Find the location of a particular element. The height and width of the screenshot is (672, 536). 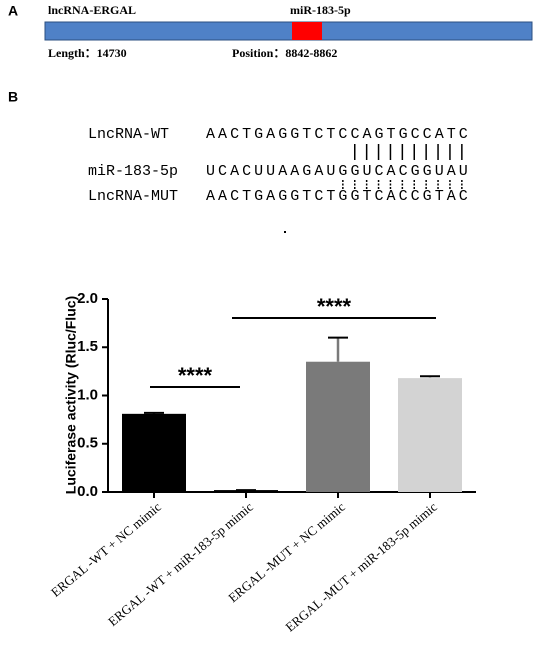

row-name: LncRNA-WT is located at coordinates (128, 134).